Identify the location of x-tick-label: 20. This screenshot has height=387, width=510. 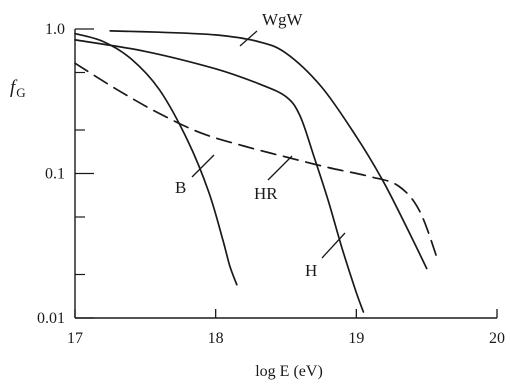
(497, 338).